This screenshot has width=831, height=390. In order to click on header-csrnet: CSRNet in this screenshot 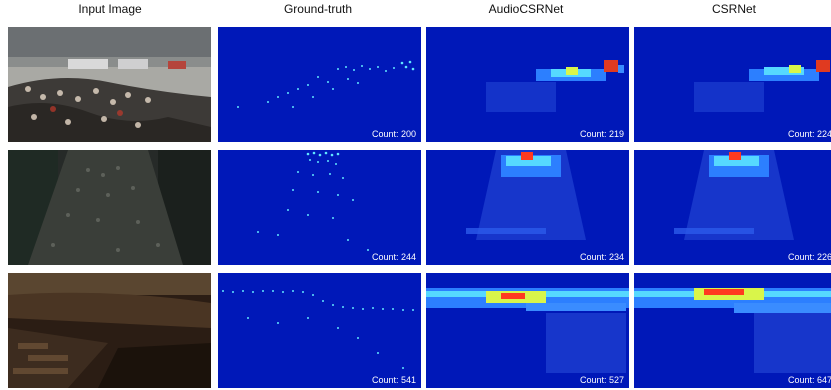, I will do `click(733, 9)`.